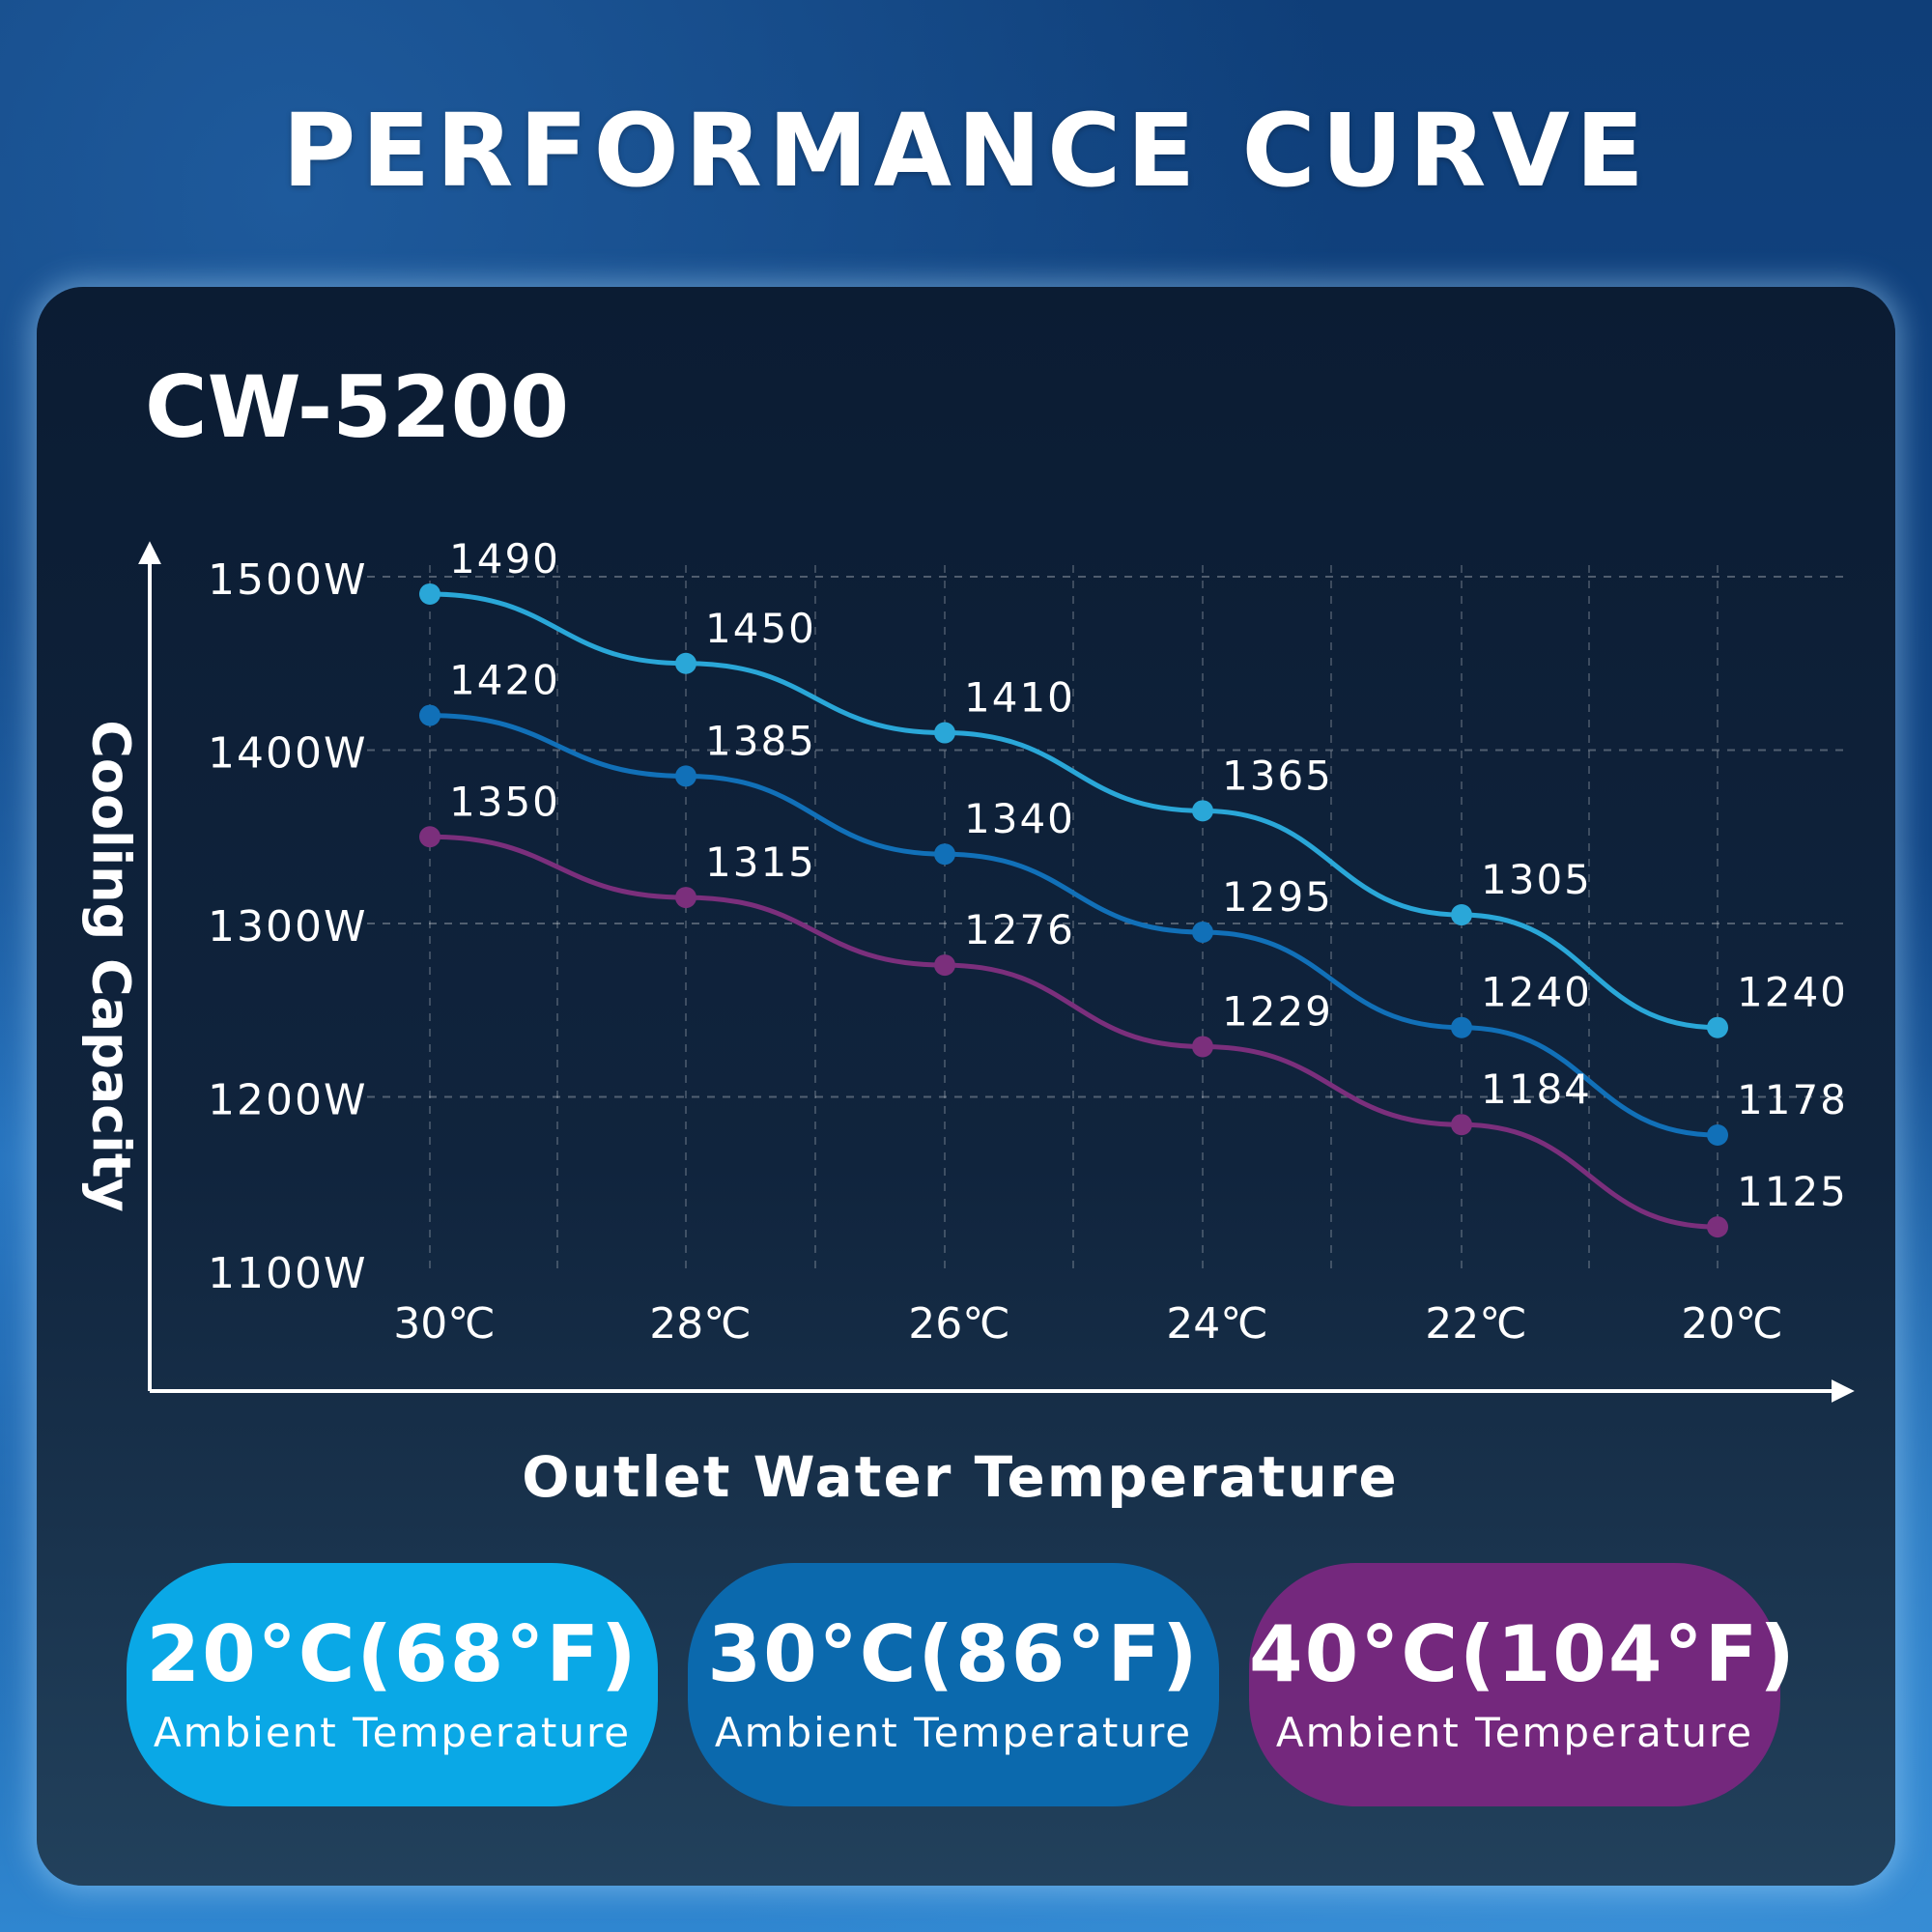 Image resolution: width=1932 pixels, height=1932 pixels. I want to click on x-axis-title: Outlet Water Temperature, so click(966, 1477).